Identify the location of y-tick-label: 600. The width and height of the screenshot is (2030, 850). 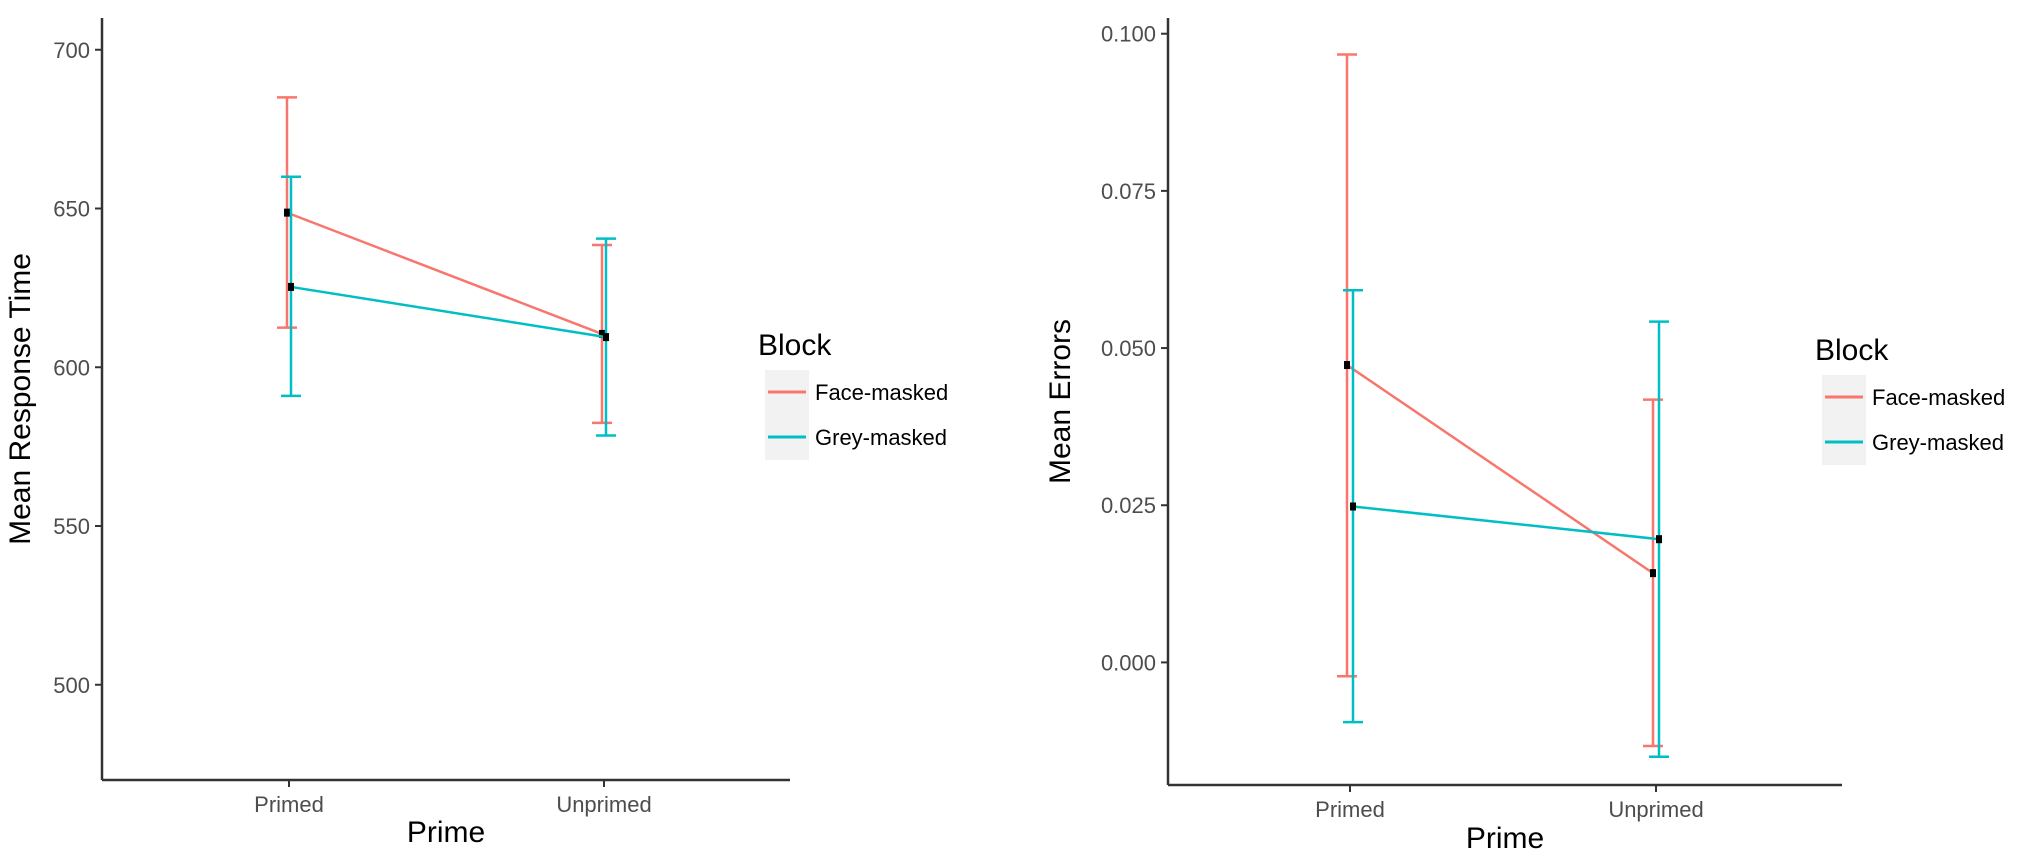
(71, 367).